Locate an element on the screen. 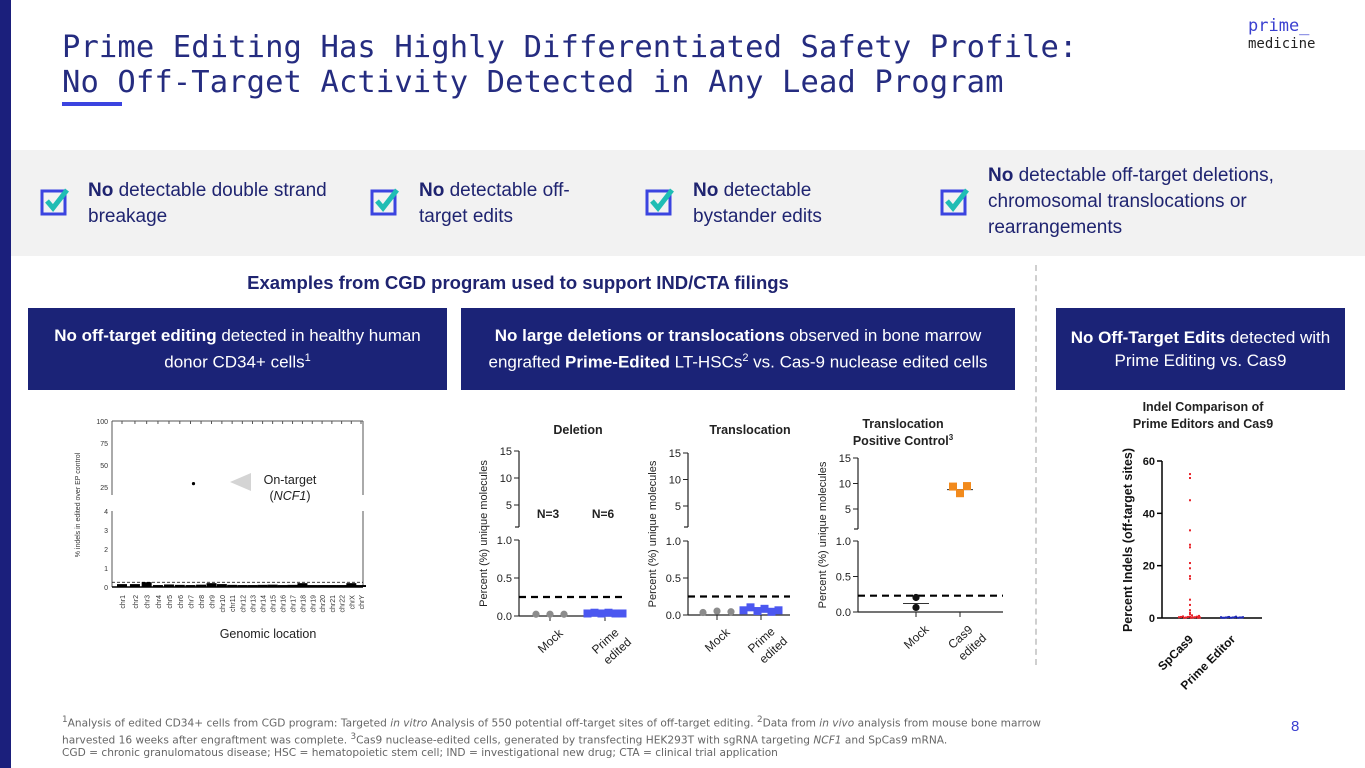 The image size is (1365, 768). check-item-double-strand: No detectable double strand breakage is located at coordinates (207, 203).